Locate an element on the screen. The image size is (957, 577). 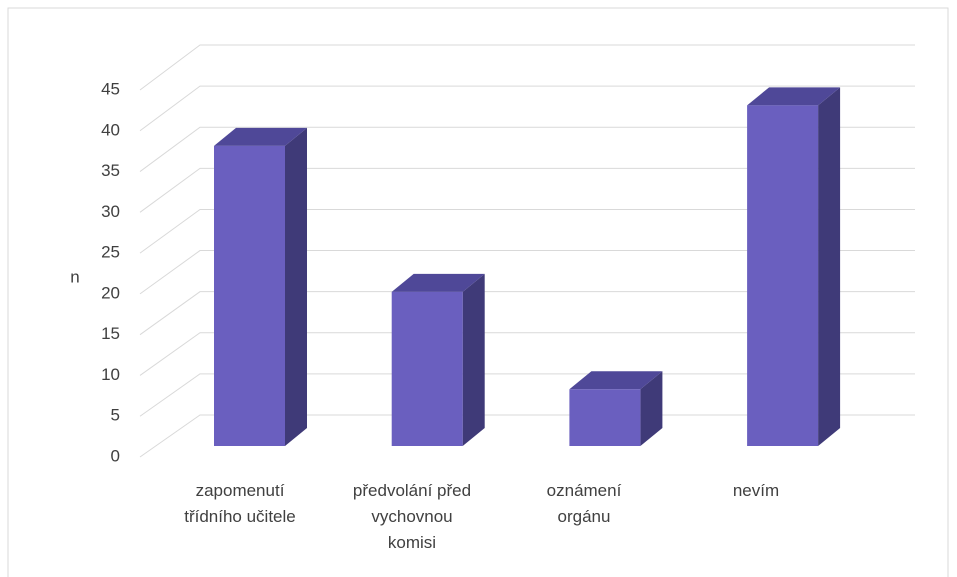
x-tick-label: předvolání před vychovnou komisi is located at coordinates (412, 516).